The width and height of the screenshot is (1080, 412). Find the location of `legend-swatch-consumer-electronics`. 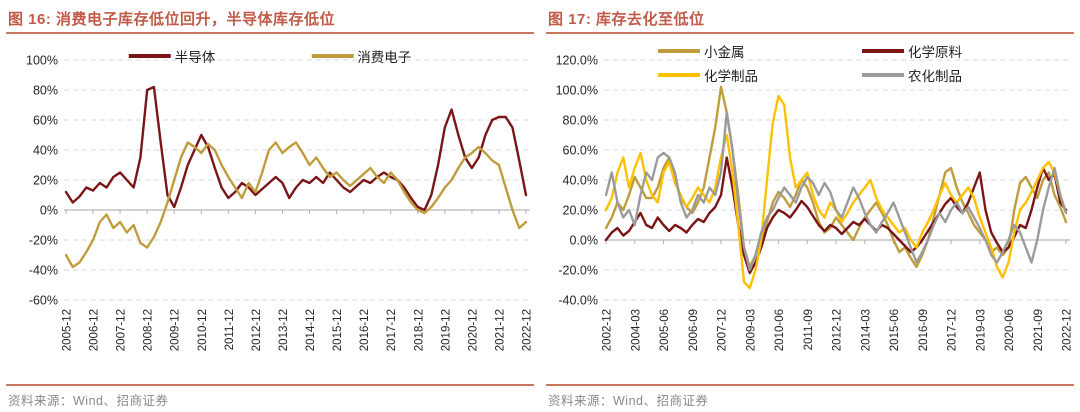

legend-swatch-consumer-electronics is located at coordinates (332, 56).